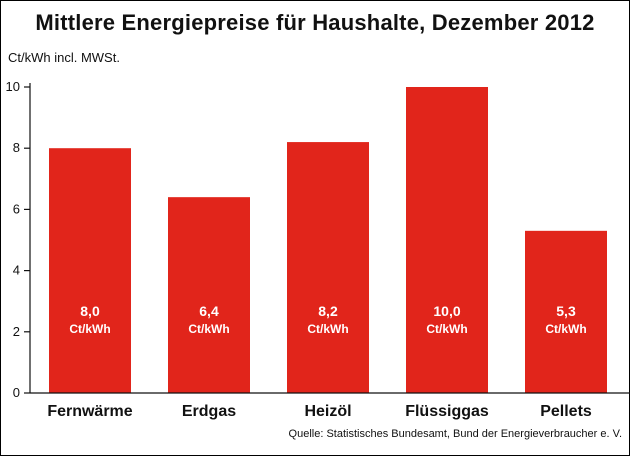 This screenshot has width=630, height=456. I want to click on x-category-label: Flüssiggas, so click(447, 411).